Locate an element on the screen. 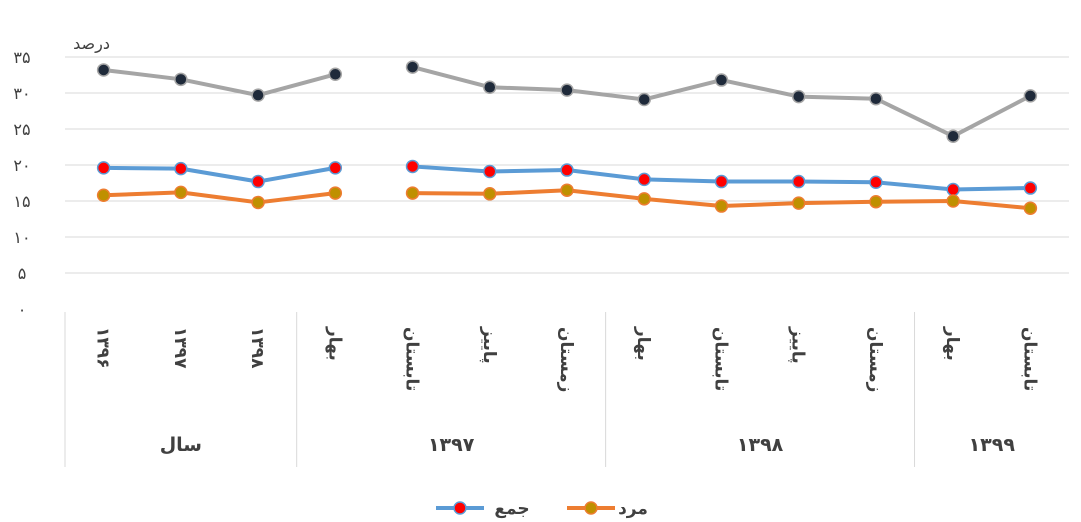 This screenshot has width=1081, height=522. x-category-label: ۱۳۹۷ is located at coordinates (180, 348).